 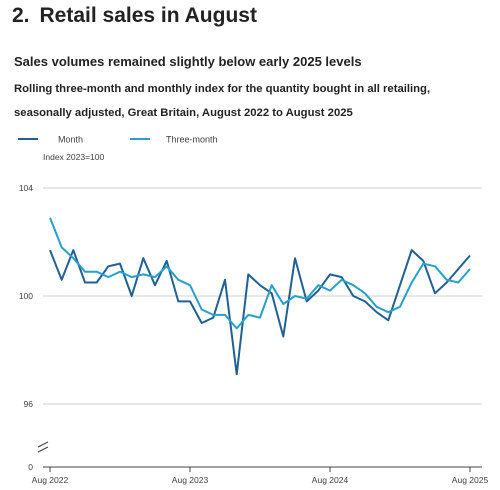 I want to click on y-tick-label: 0, so click(x=30, y=467).